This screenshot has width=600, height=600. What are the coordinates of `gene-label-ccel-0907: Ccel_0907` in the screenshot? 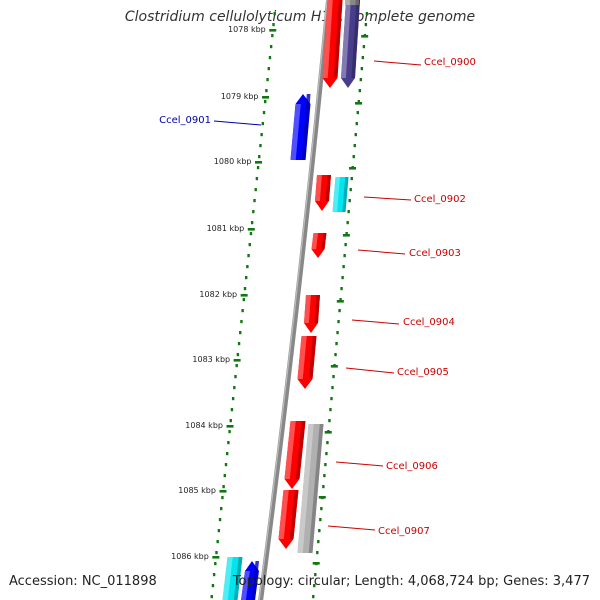 It's located at (378, 531).